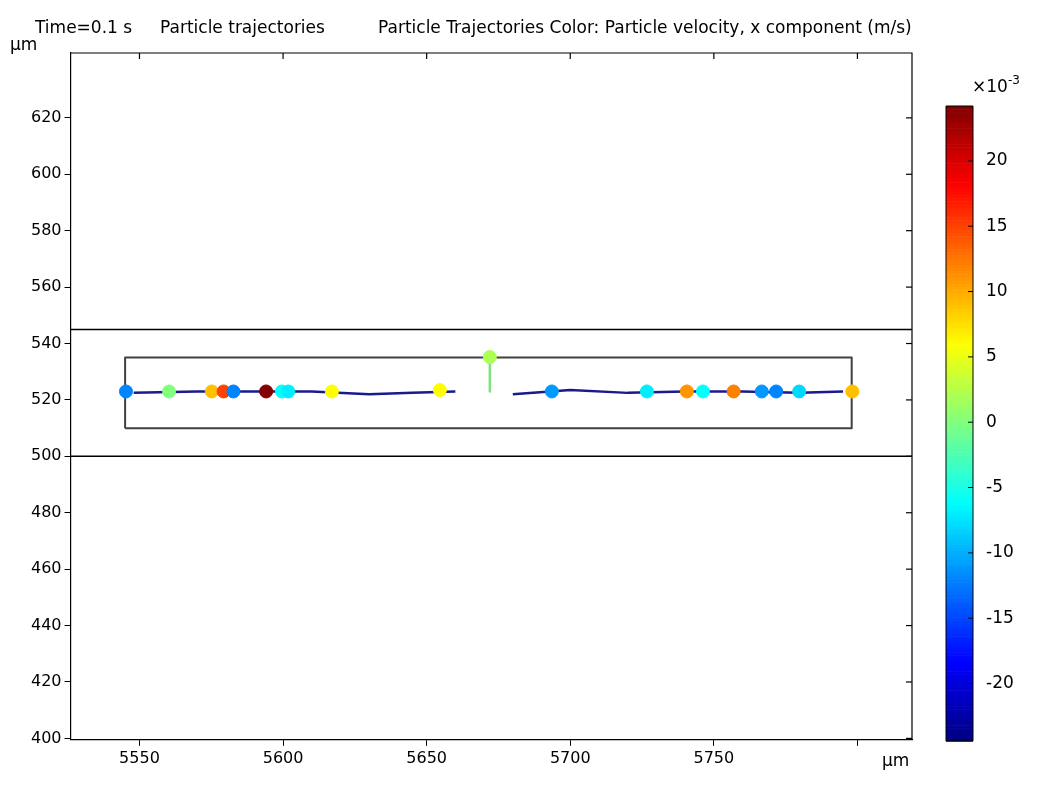 This screenshot has height=785, width=1057. What do you see at coordinates (24, 44) in the screenshot?
I see `y-axis-title: μm` at bounding box center [24, 44].